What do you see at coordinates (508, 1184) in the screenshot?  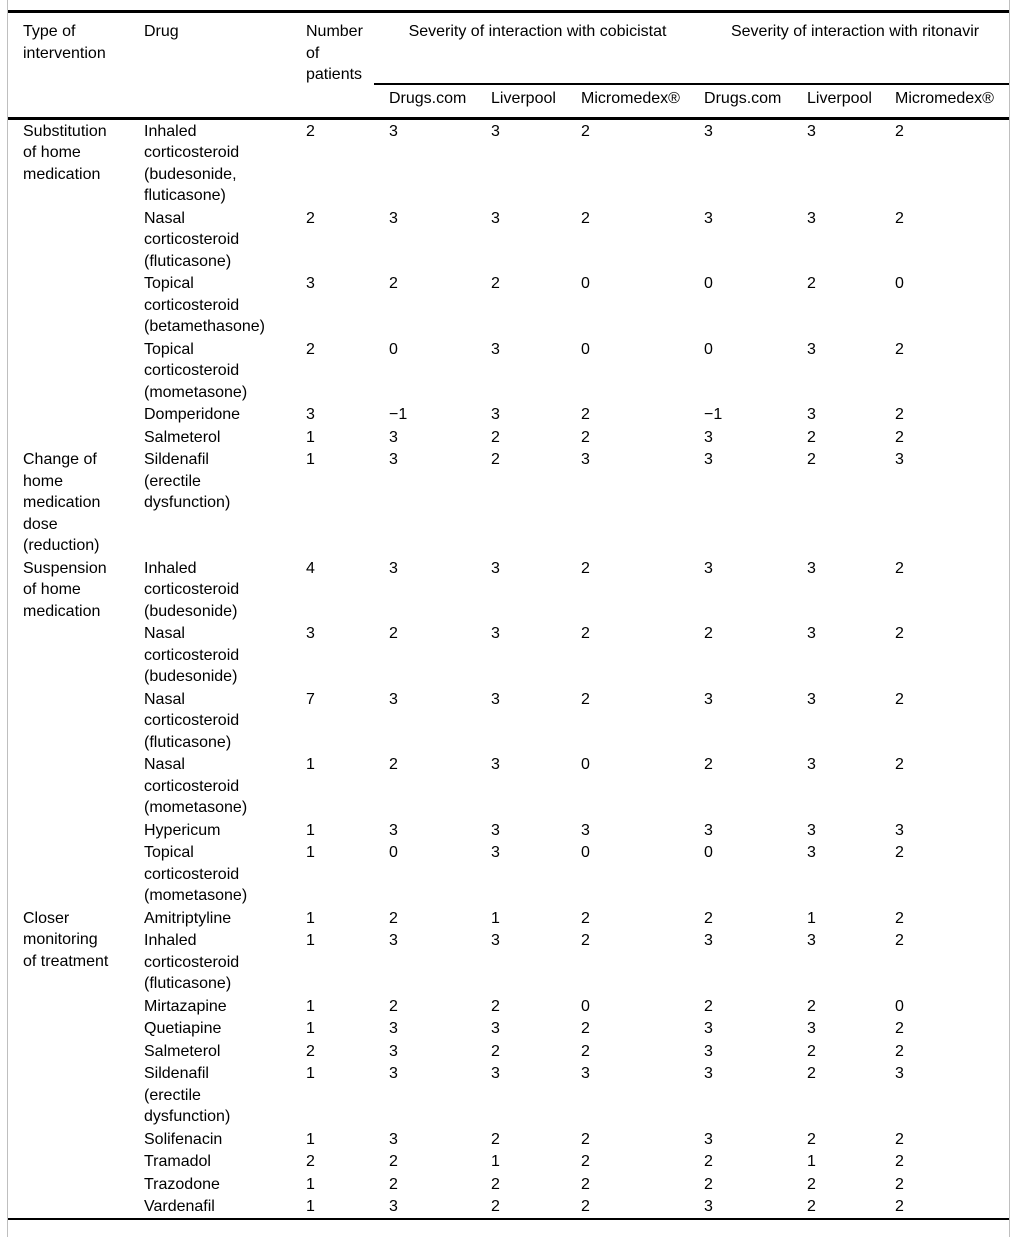 I see `table-row: Trazodone 1 2 2 2 2 2 2` at bounding box center [508, 1184].